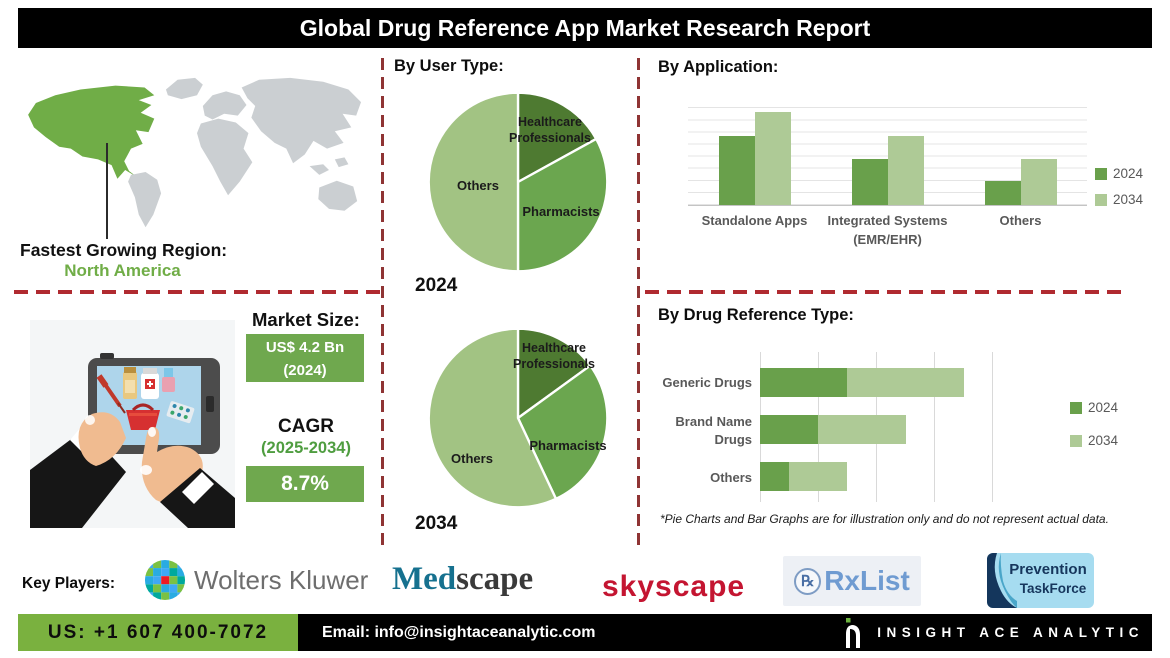 Image resolution: width=1170 pixels, height=658 pixels. What do you see at coordinates (165, 580) in the screenshot?
I see `wolters-kluwer-logo-icon` at bounding box center [165, 580].